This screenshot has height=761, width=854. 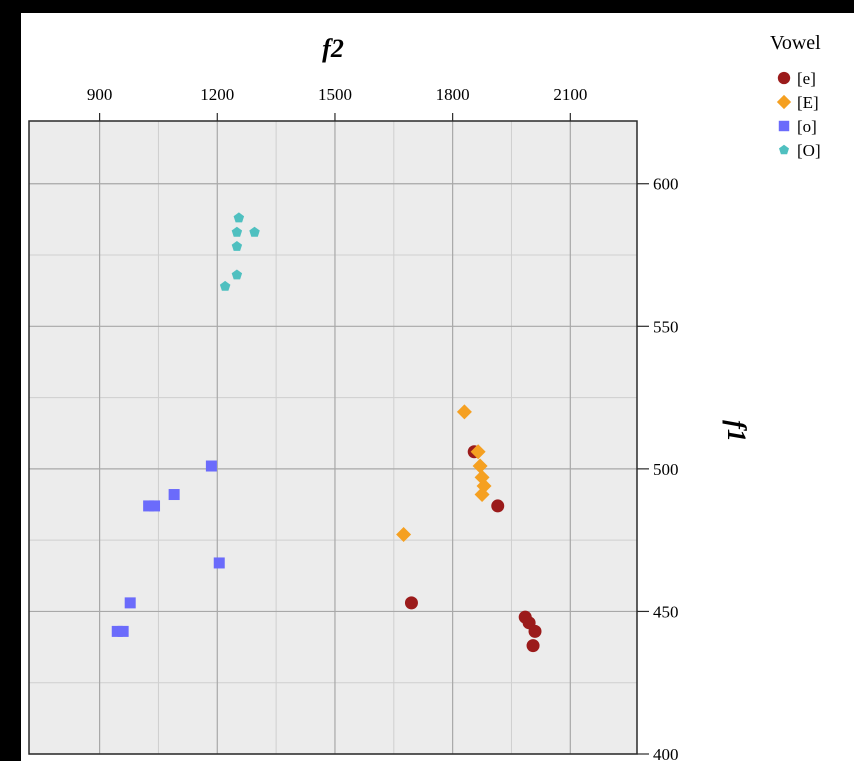 What do you see at coordinates (666, 326) in the screenshot?
I see `y-tick-label: 550` at bounding box center [666, 326].